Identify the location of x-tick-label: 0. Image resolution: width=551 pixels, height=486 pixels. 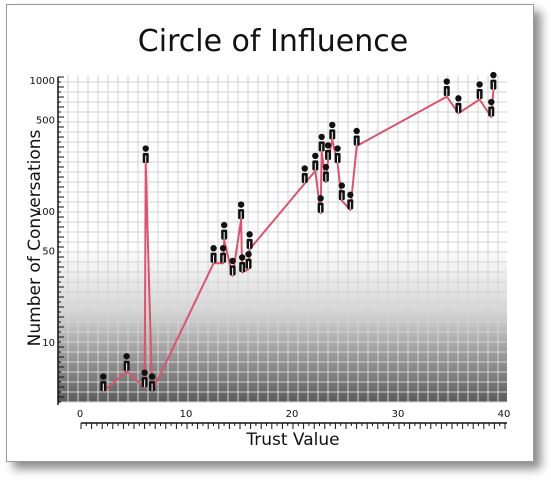
(80, 414).